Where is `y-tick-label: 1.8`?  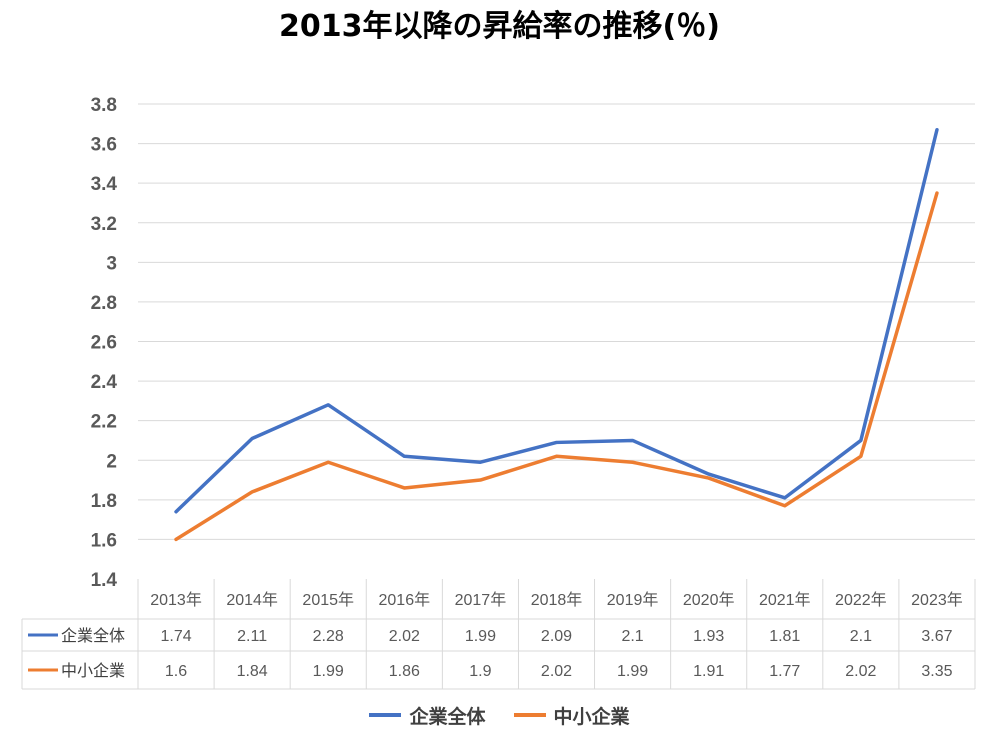
y-tick-label: 1.8 is located at coordinates (104, 501).